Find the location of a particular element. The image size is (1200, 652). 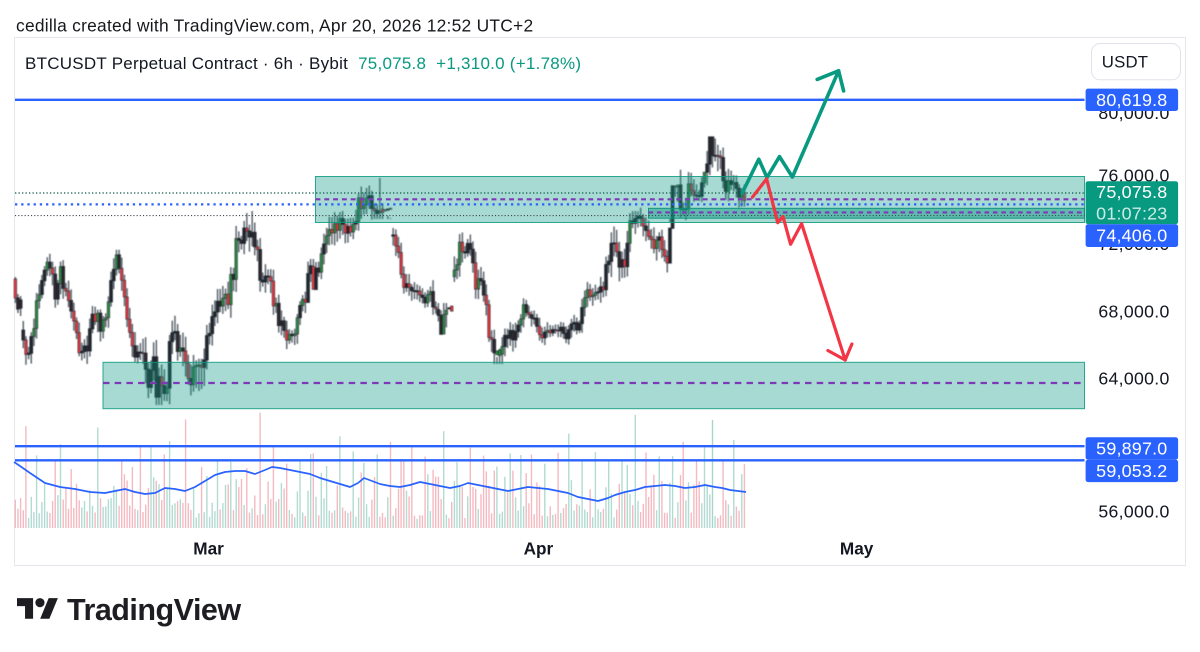

svg-text: 59,897.0 is located at coordinates (1131, 449).